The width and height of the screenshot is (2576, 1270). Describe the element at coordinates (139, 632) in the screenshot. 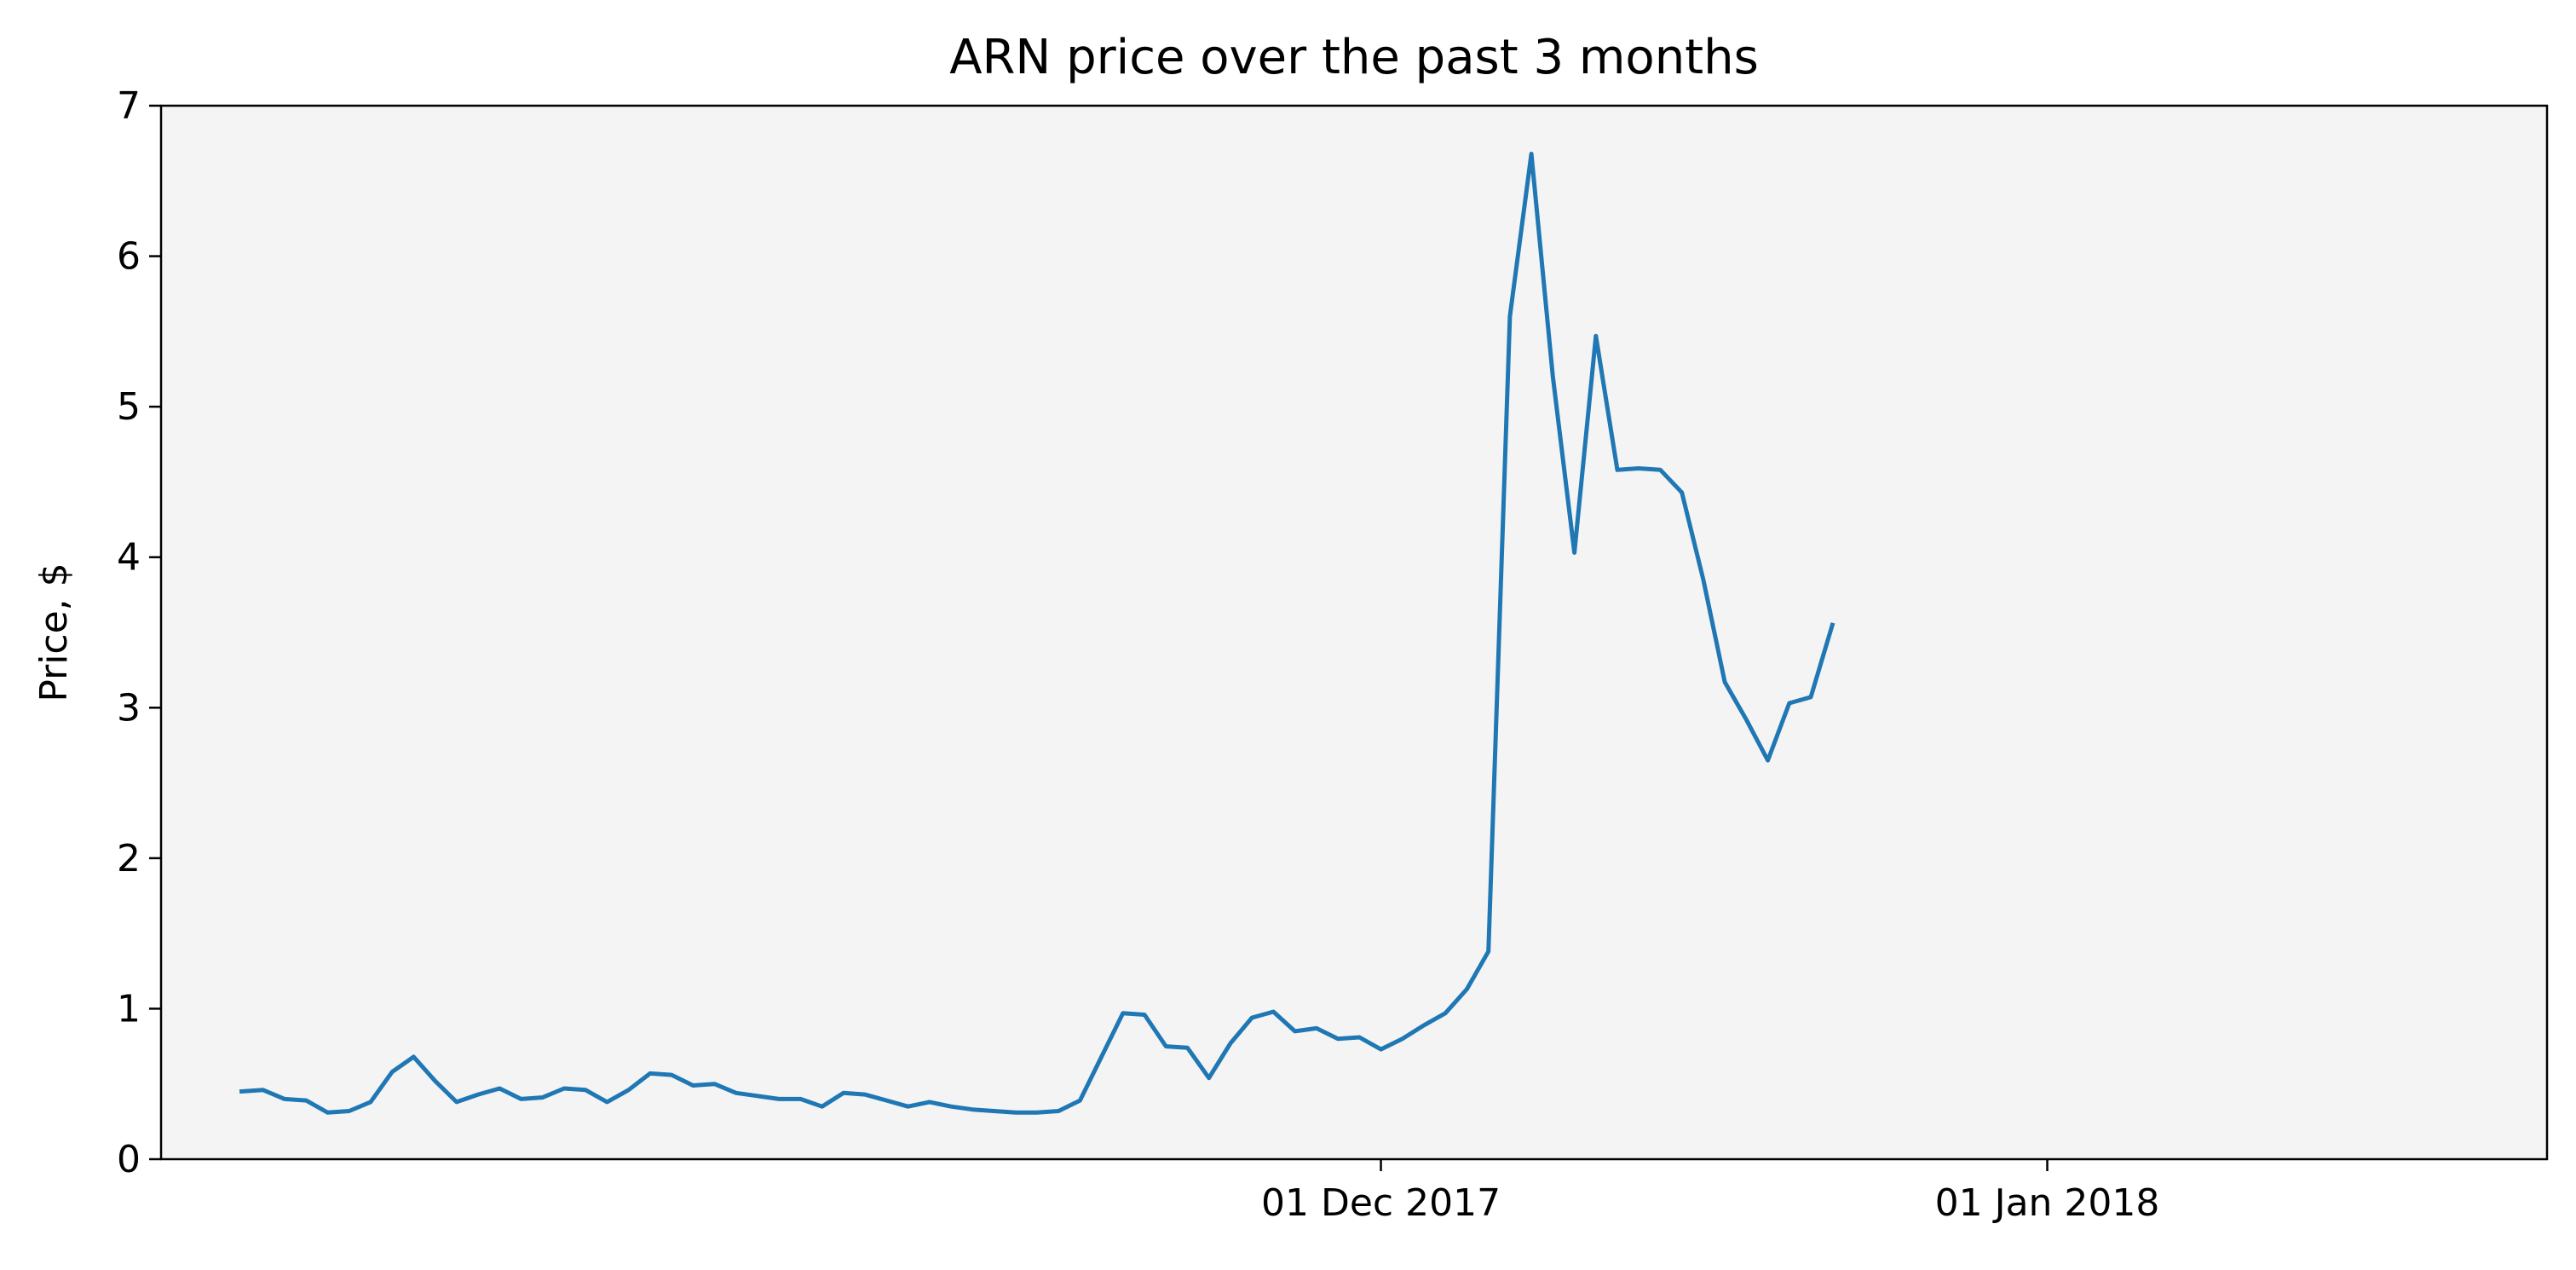

I see `y-axis: 0 1 2 3 4 5 6 7` at that location.